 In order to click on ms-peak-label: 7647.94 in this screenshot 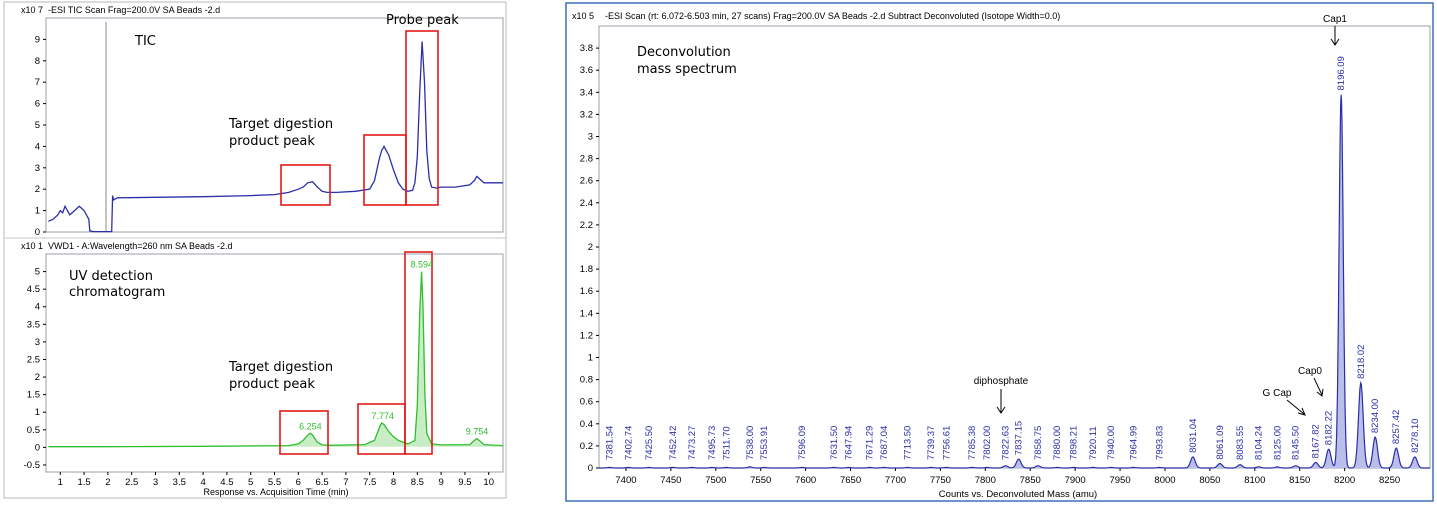, I will do `click(849, 443)`.